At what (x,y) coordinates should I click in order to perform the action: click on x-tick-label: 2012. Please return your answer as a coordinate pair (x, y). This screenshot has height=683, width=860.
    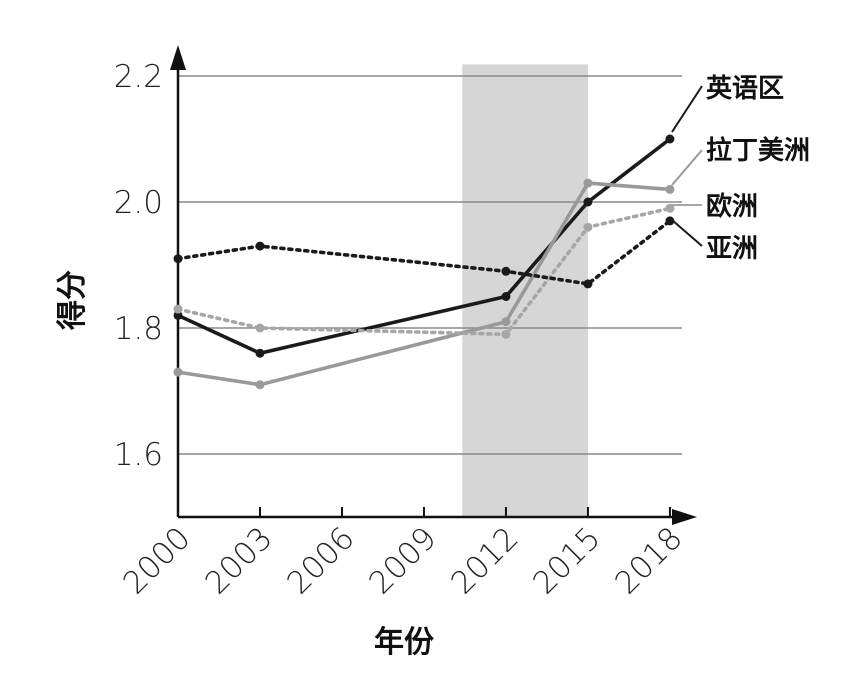
    Looking at the image, I should click on (484, 560).